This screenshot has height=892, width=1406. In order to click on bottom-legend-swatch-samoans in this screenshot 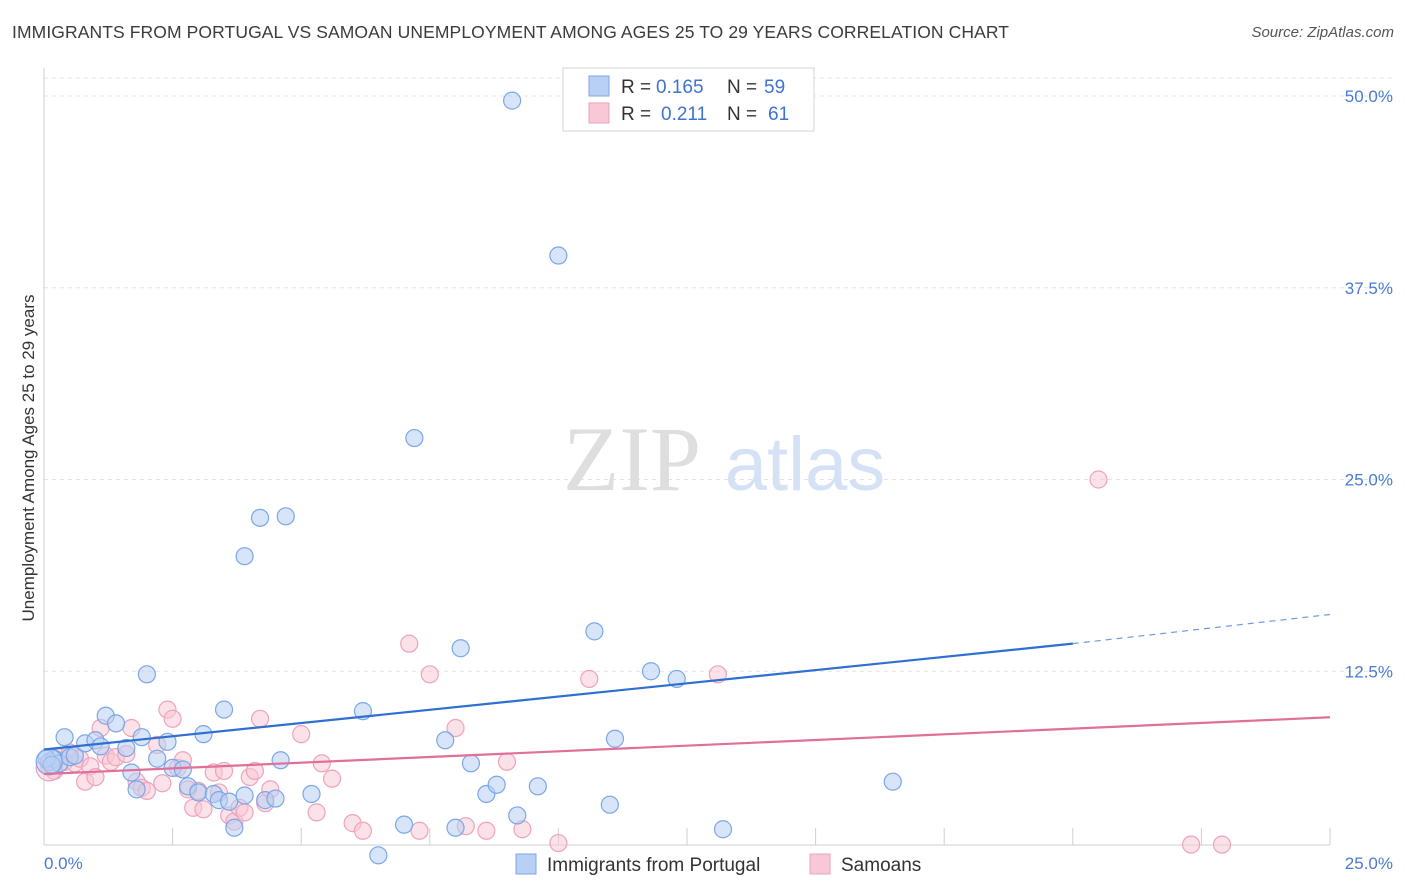, I will do `click(820, 864)`.